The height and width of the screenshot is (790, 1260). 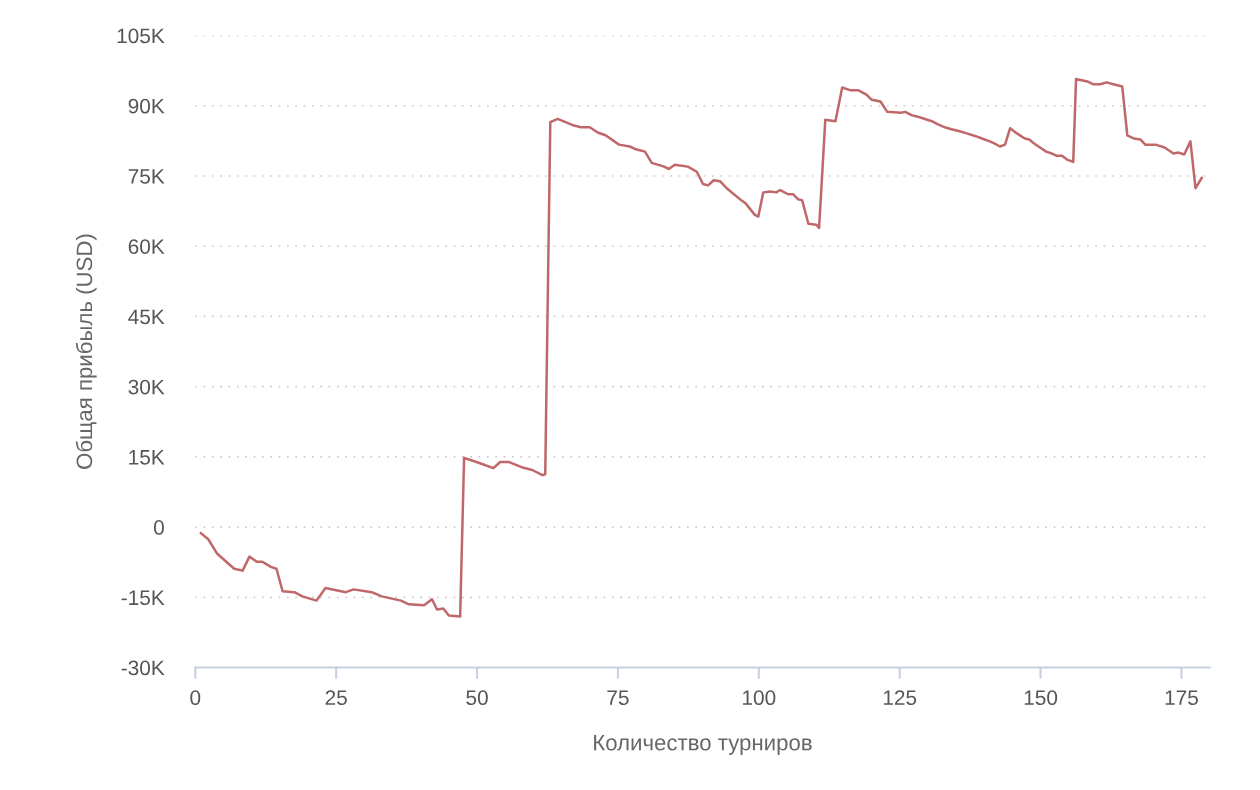 What do you see at coordinates (141, 36) in the screenshot?
I see `y-tick-label: 105K` at bounding box center [141, 36].